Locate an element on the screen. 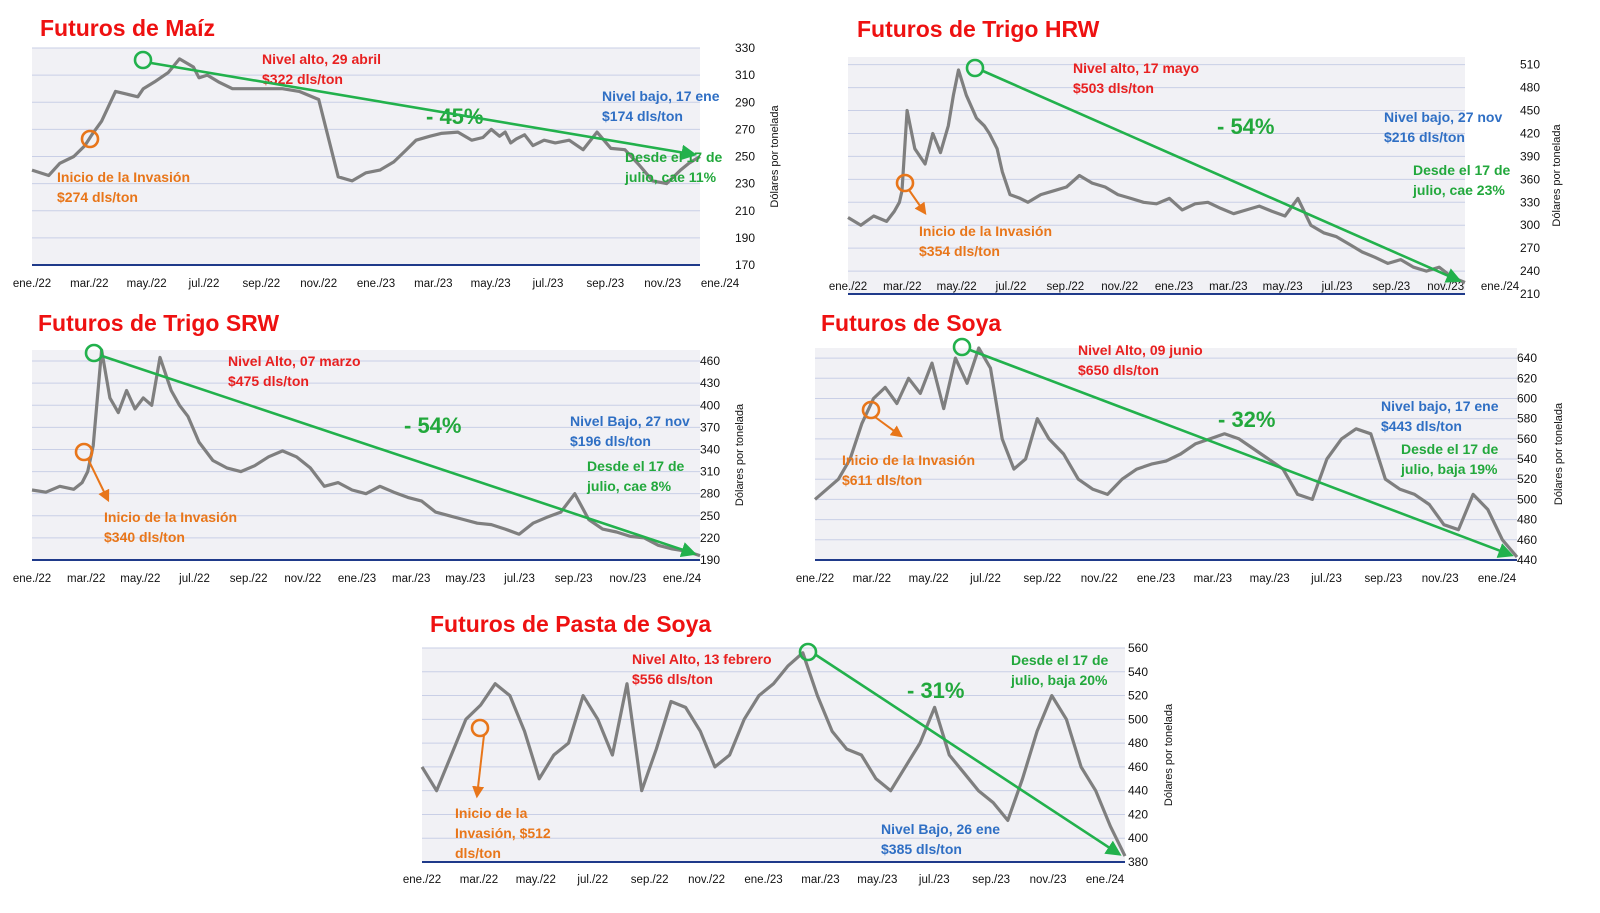 This screenshot has height=913, width=1600. y-tick-label: 290 is located at coordinates (745, 102).